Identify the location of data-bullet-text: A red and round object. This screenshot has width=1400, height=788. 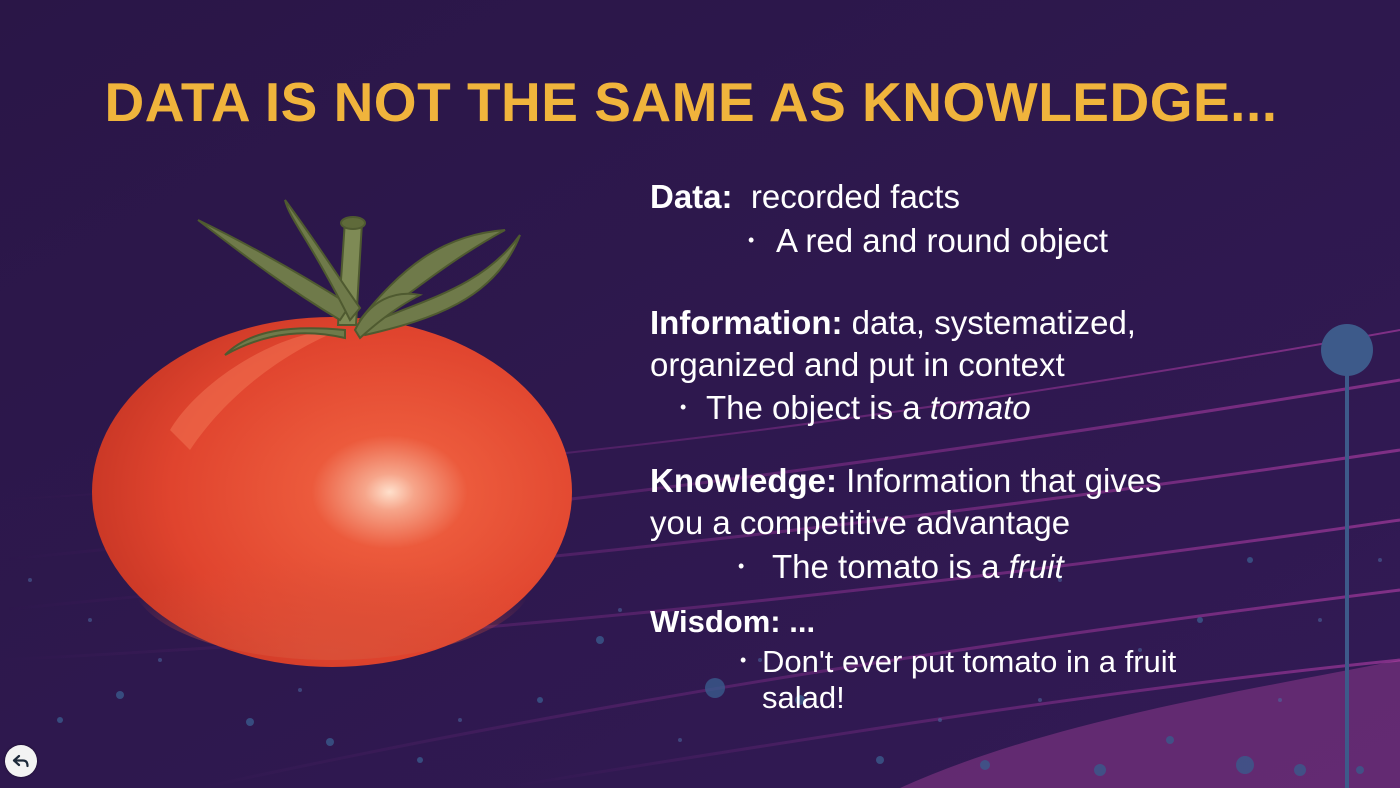
(942, 240).